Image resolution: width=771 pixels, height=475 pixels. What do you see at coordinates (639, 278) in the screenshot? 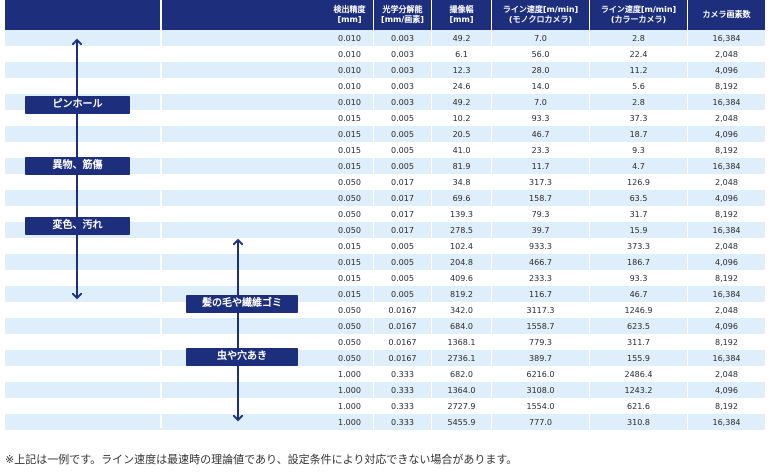
I see `cell-line-speed-color: 93.3` at bounding box center [639, 278].